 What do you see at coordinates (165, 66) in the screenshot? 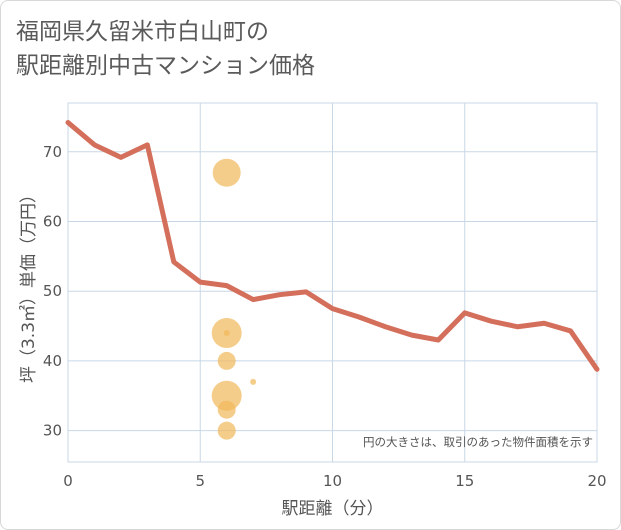
I see `chart-title-line2: 駅距離別中古マンション価格` at bounding box center [165, 66].